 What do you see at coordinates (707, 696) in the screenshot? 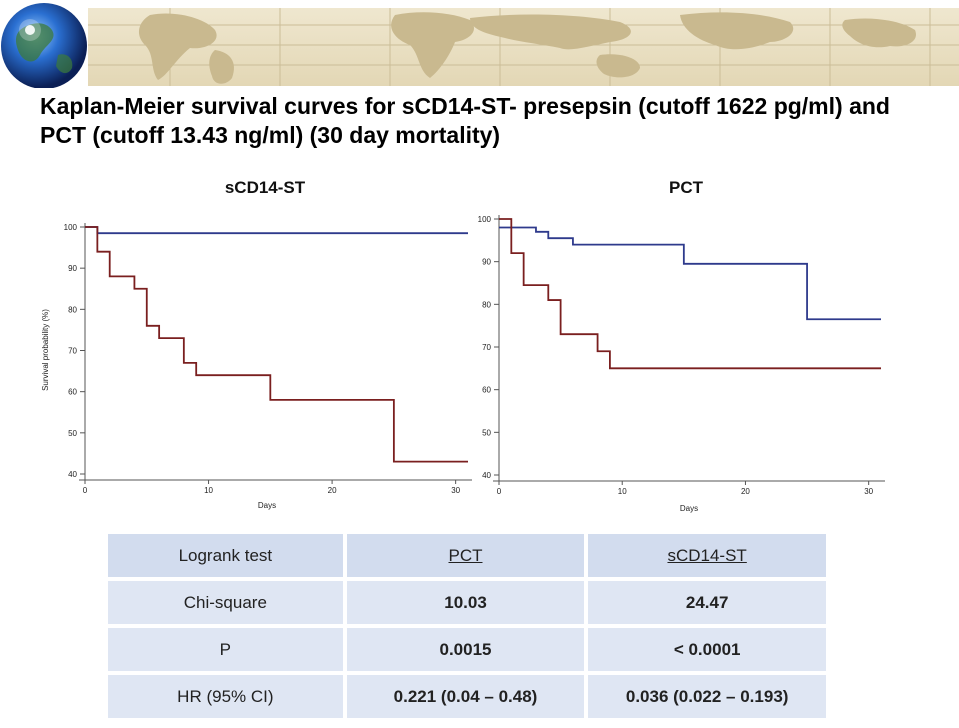
I see `scd14-value: 0.036 (0.022 – 0.193)` at bounding box center [707, 696].